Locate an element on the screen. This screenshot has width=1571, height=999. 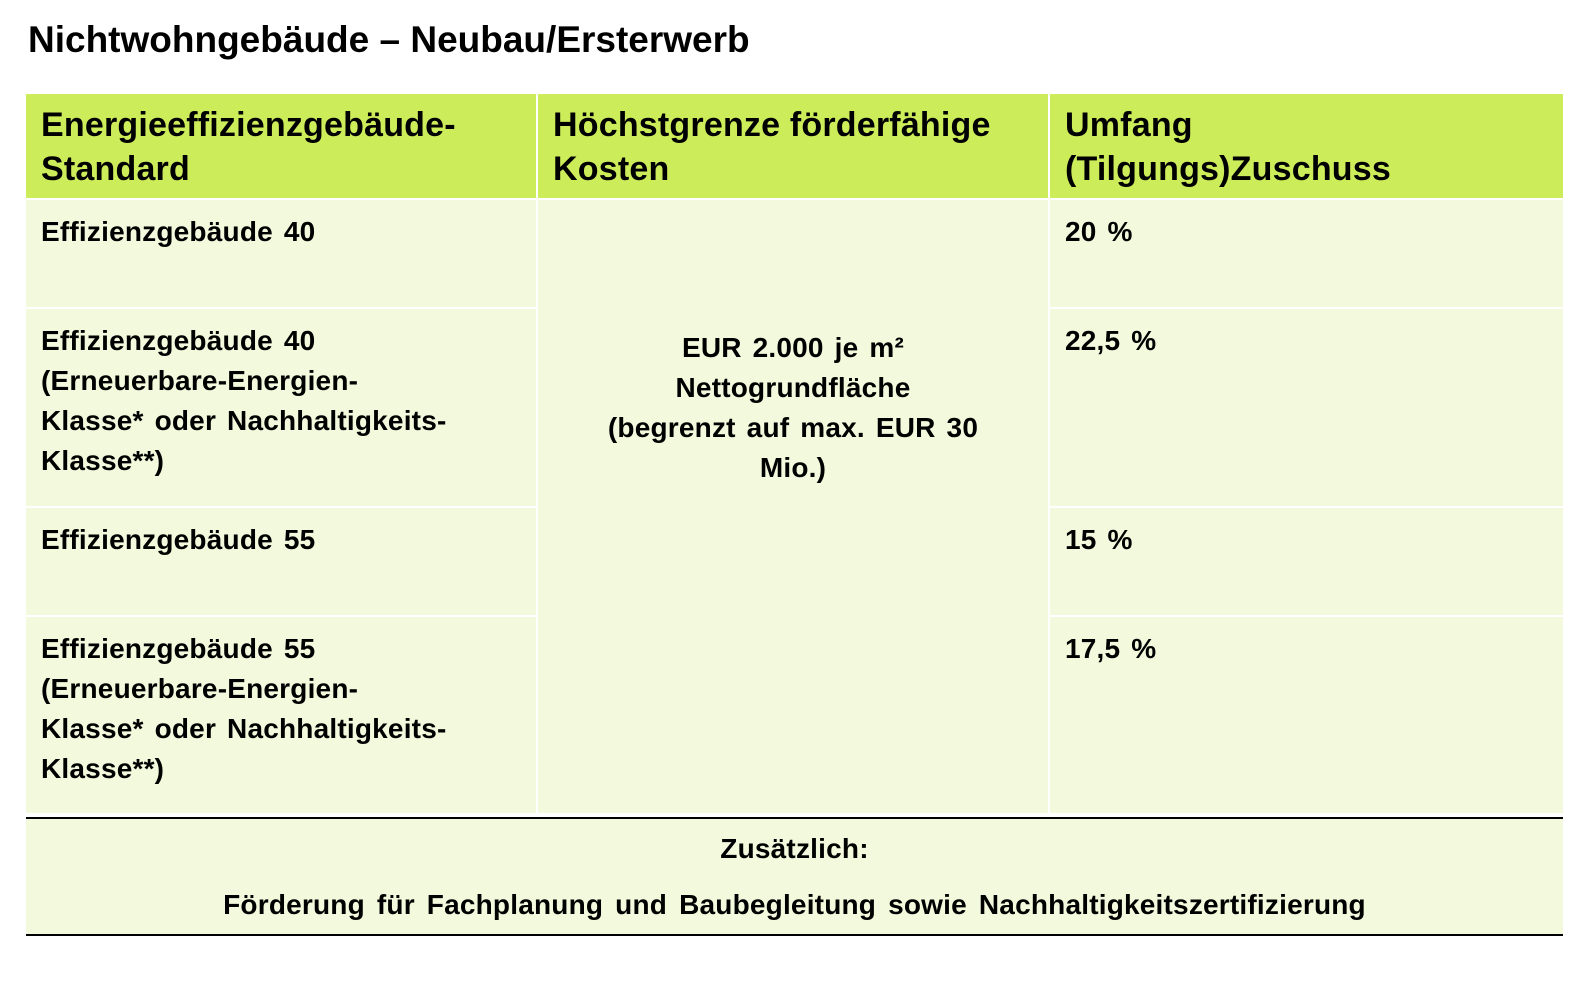
header-max-costs: Höchstgrenze förderfähige Kosten is located at coordinates (793, 146).